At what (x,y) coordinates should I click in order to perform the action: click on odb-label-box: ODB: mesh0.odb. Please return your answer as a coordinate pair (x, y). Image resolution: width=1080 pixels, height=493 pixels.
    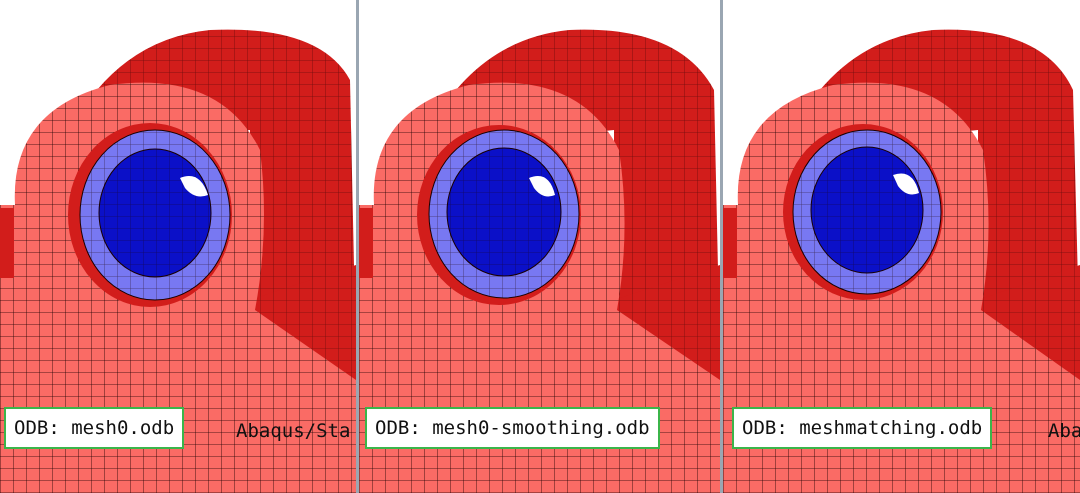
    Looking at the image, I should click on (94, 428).